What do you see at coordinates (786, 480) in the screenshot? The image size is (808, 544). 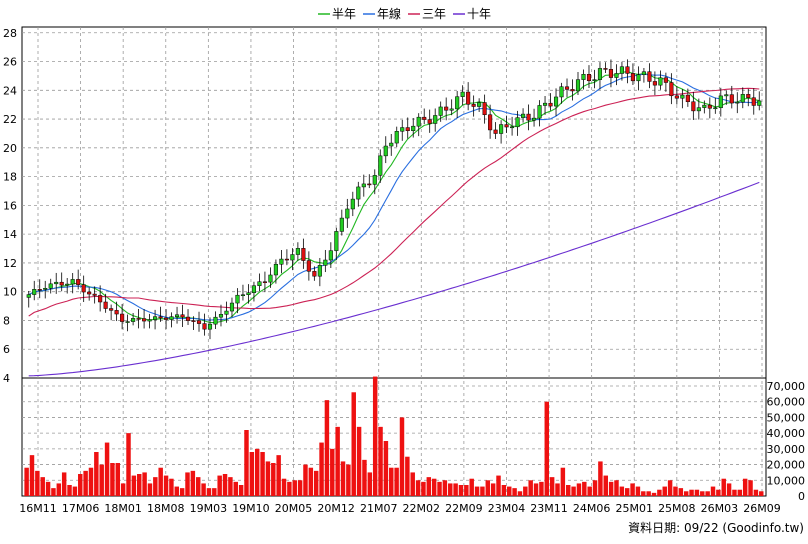 I see `volume-tick-label: 10,000` at bounding box center [786, 480].